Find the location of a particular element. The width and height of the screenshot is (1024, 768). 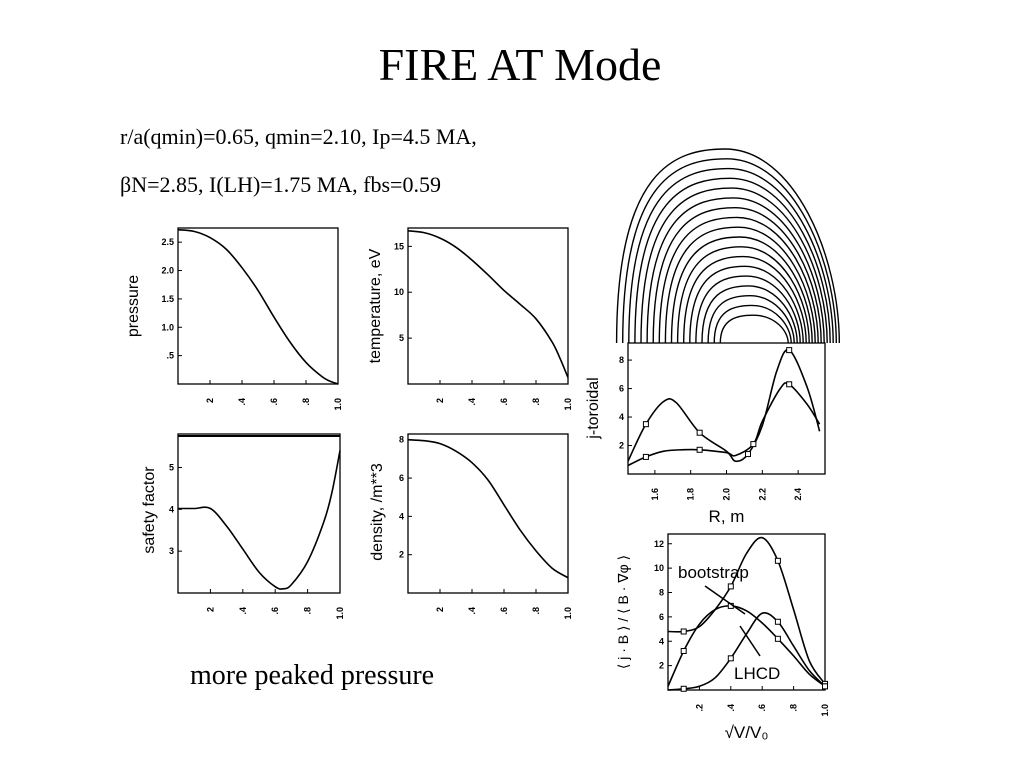

pressure-xtick-label: 2 is located at coordinates (210, 400).